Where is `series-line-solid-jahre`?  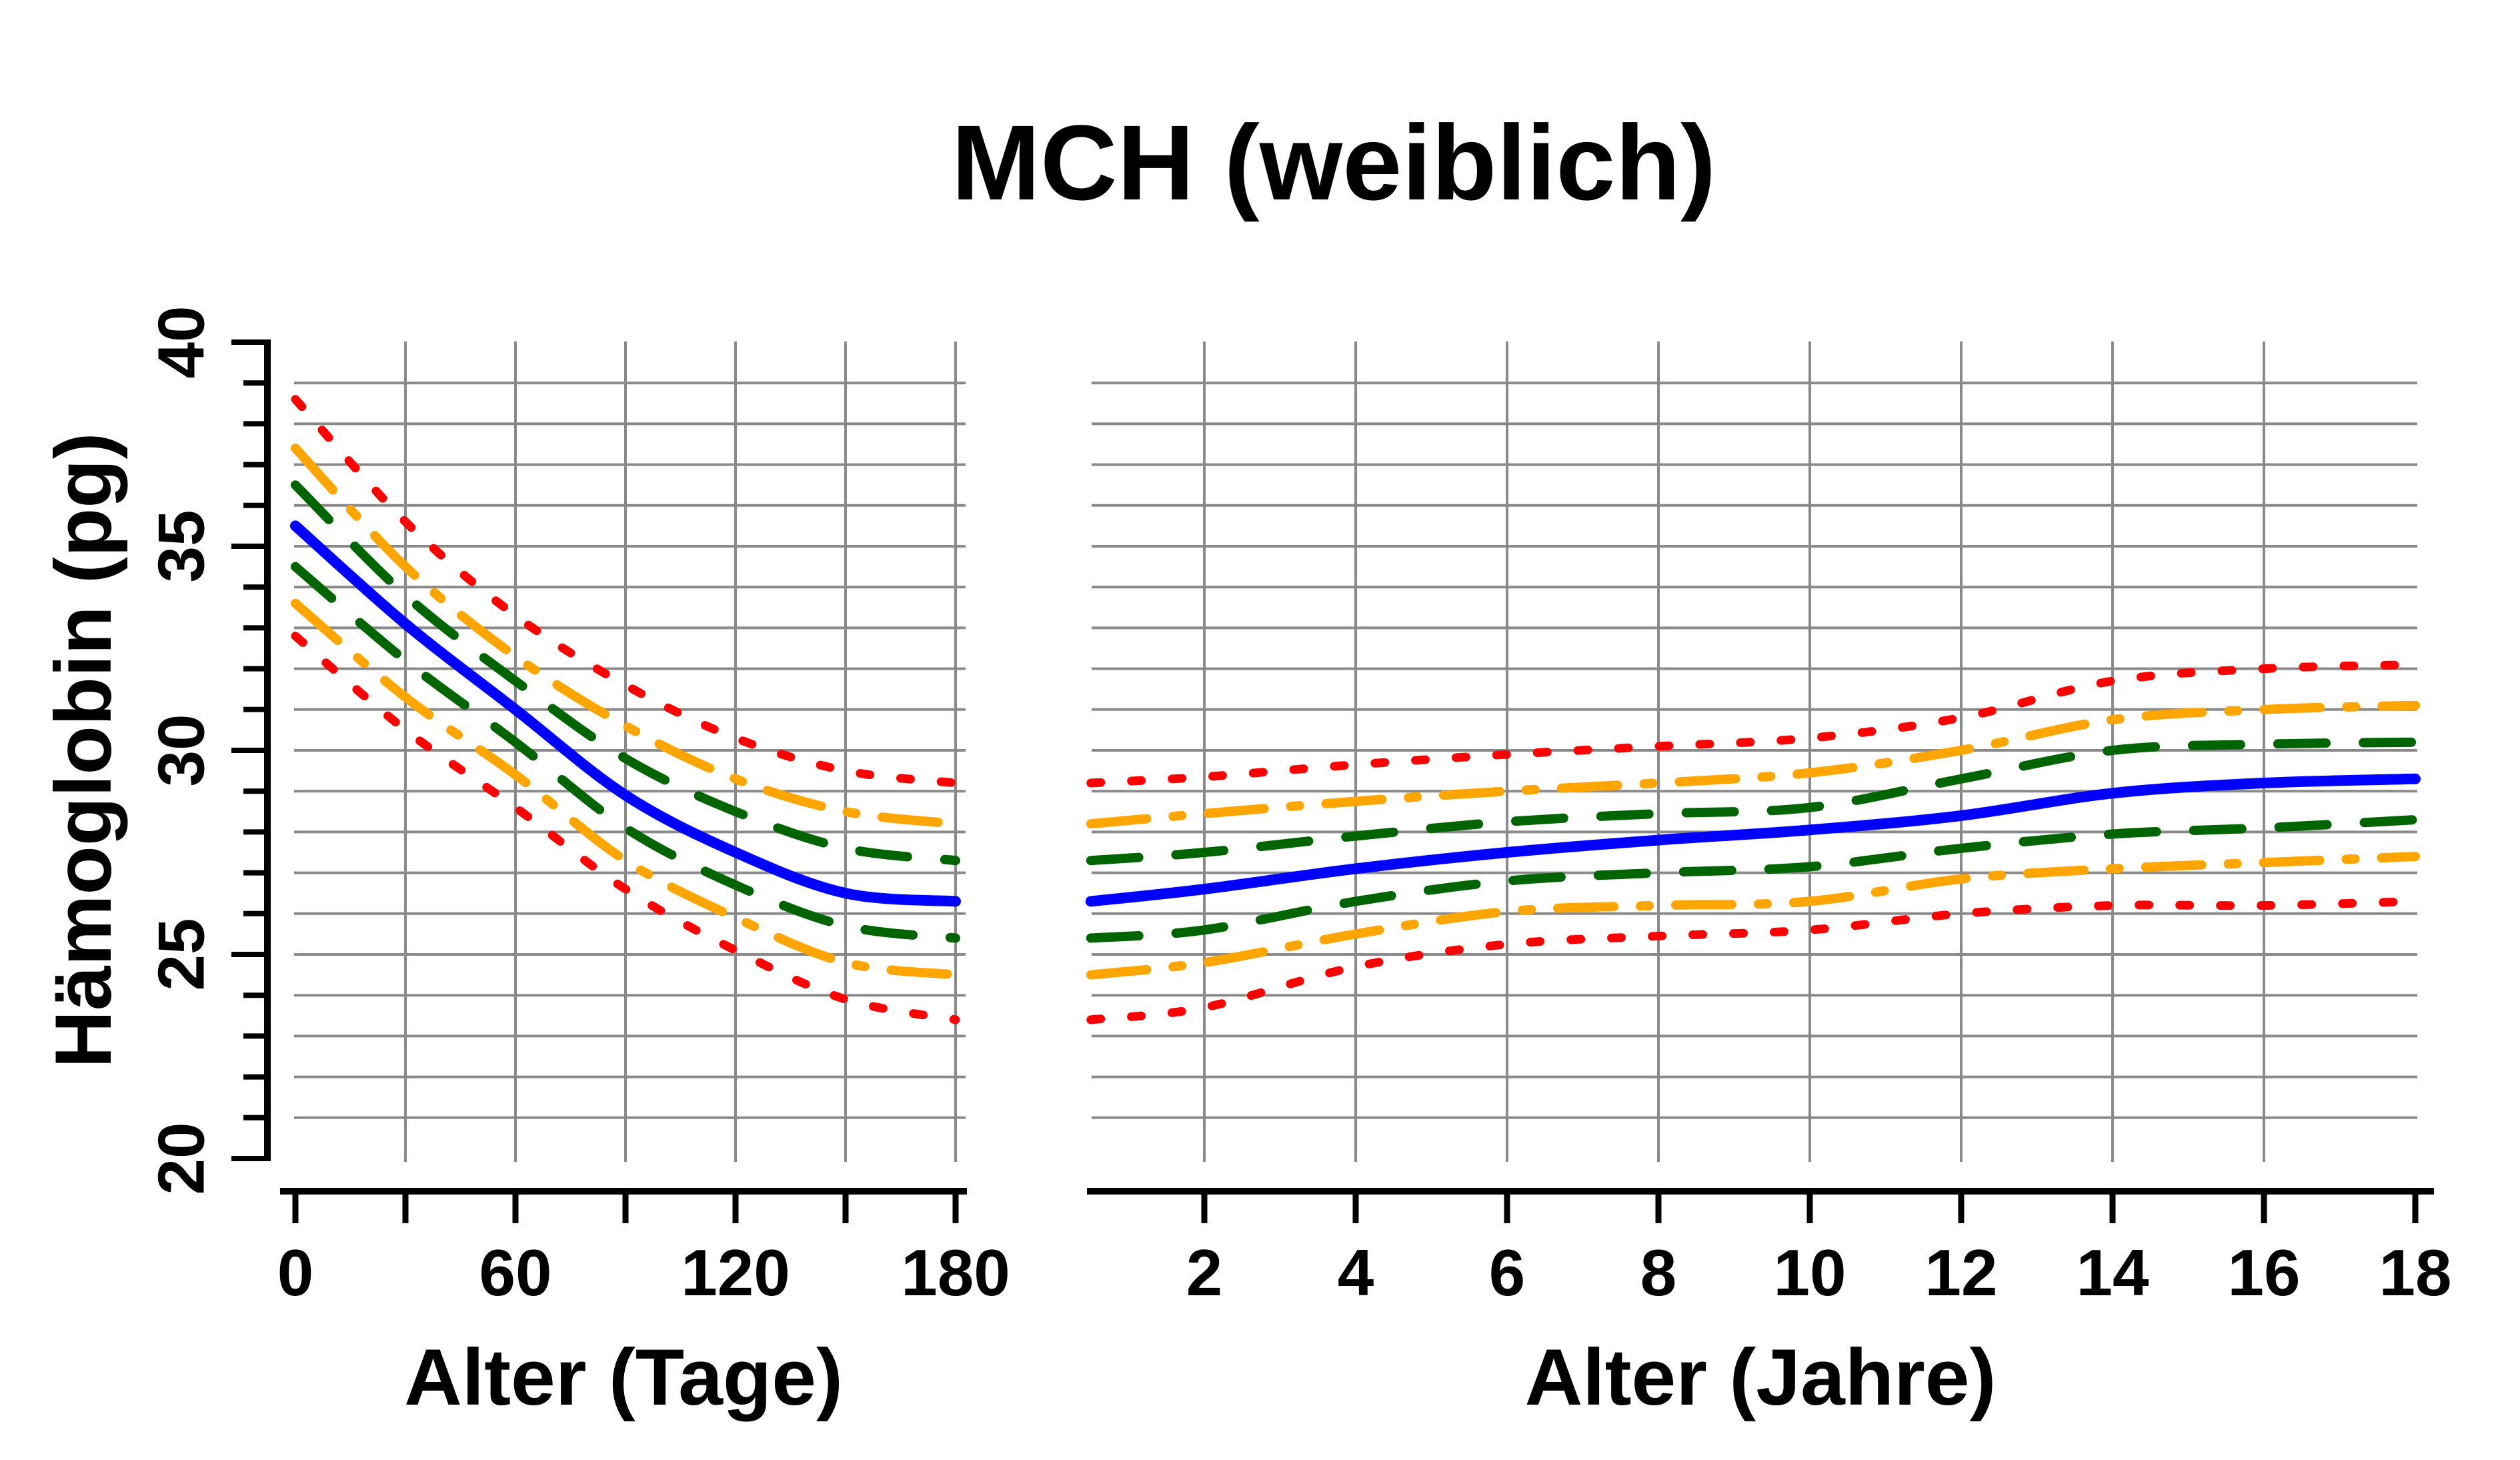
series-line-solid-jahre is located at coordinates (1753, 840).